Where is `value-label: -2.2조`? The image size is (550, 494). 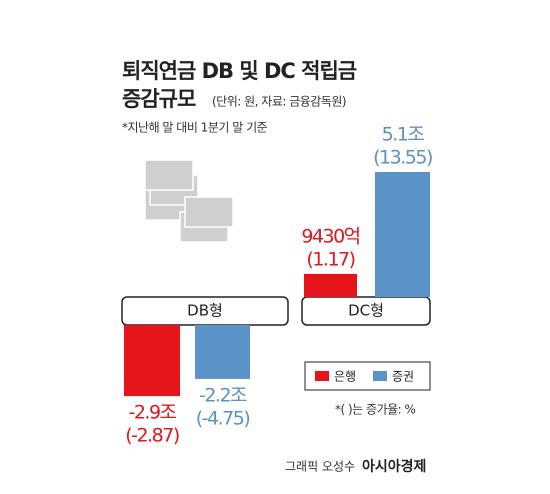
value-label: -2.2조 is located at coordinates (223, 395).